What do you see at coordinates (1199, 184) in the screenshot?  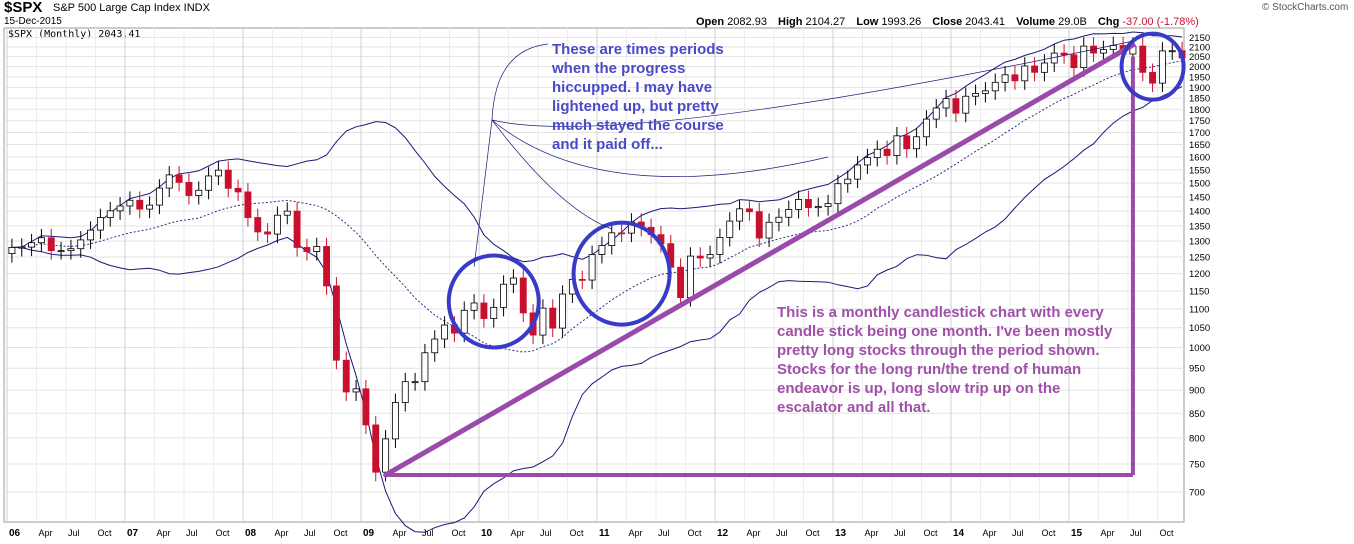 I see `y-tick-label: 1500` at bounding box center [1199, 184].